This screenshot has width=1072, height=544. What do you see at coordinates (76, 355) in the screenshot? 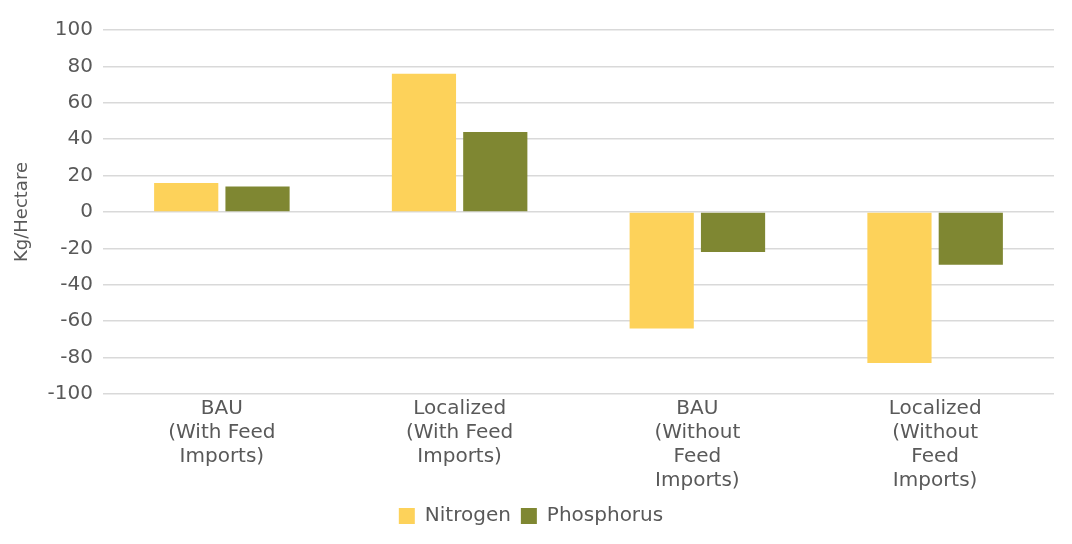
I see `y-tick-label: -80` at bounding box center [76, 355].